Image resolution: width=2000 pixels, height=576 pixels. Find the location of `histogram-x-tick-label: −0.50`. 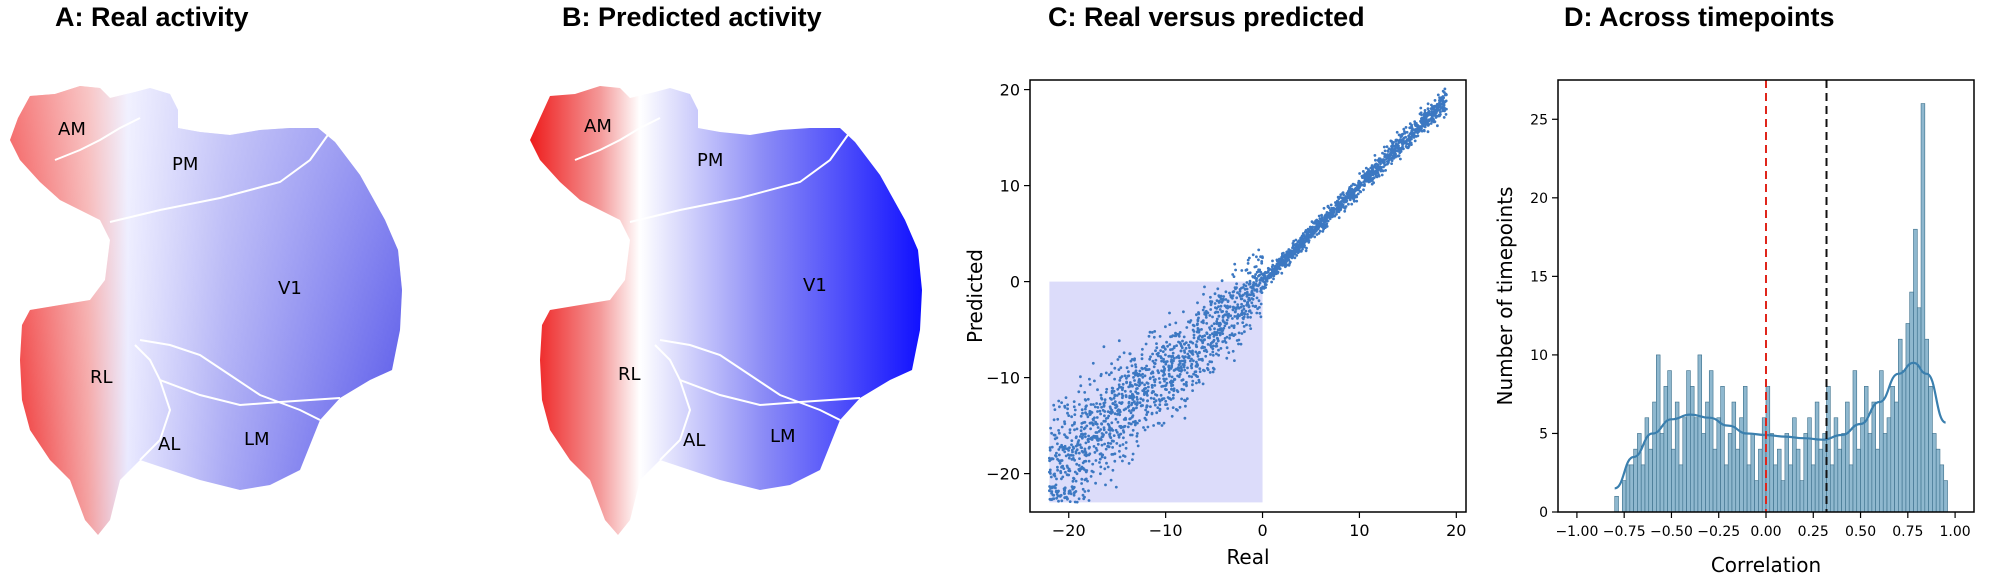

histogram-x-tick-label: −0.50 is located at coordinates (1671, 532).